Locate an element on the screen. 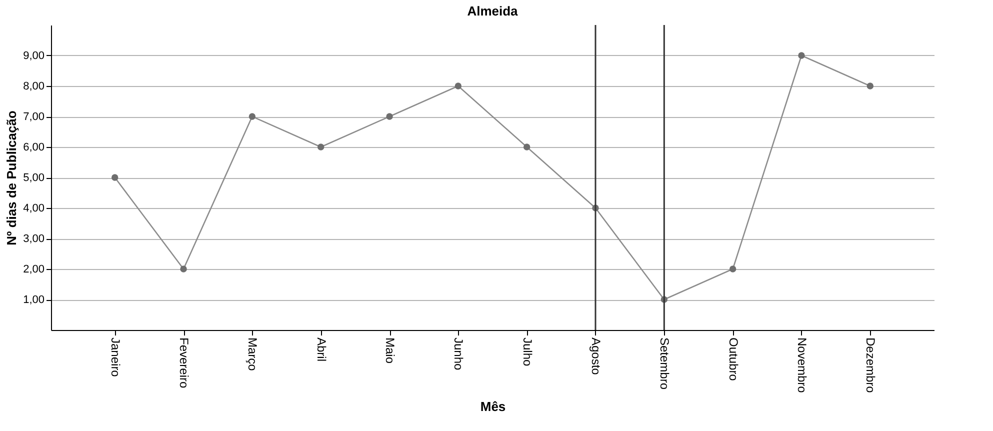 This screenshot has width=993, height=431. x-tick-label: Setembro is located at coordinates (665, 364).